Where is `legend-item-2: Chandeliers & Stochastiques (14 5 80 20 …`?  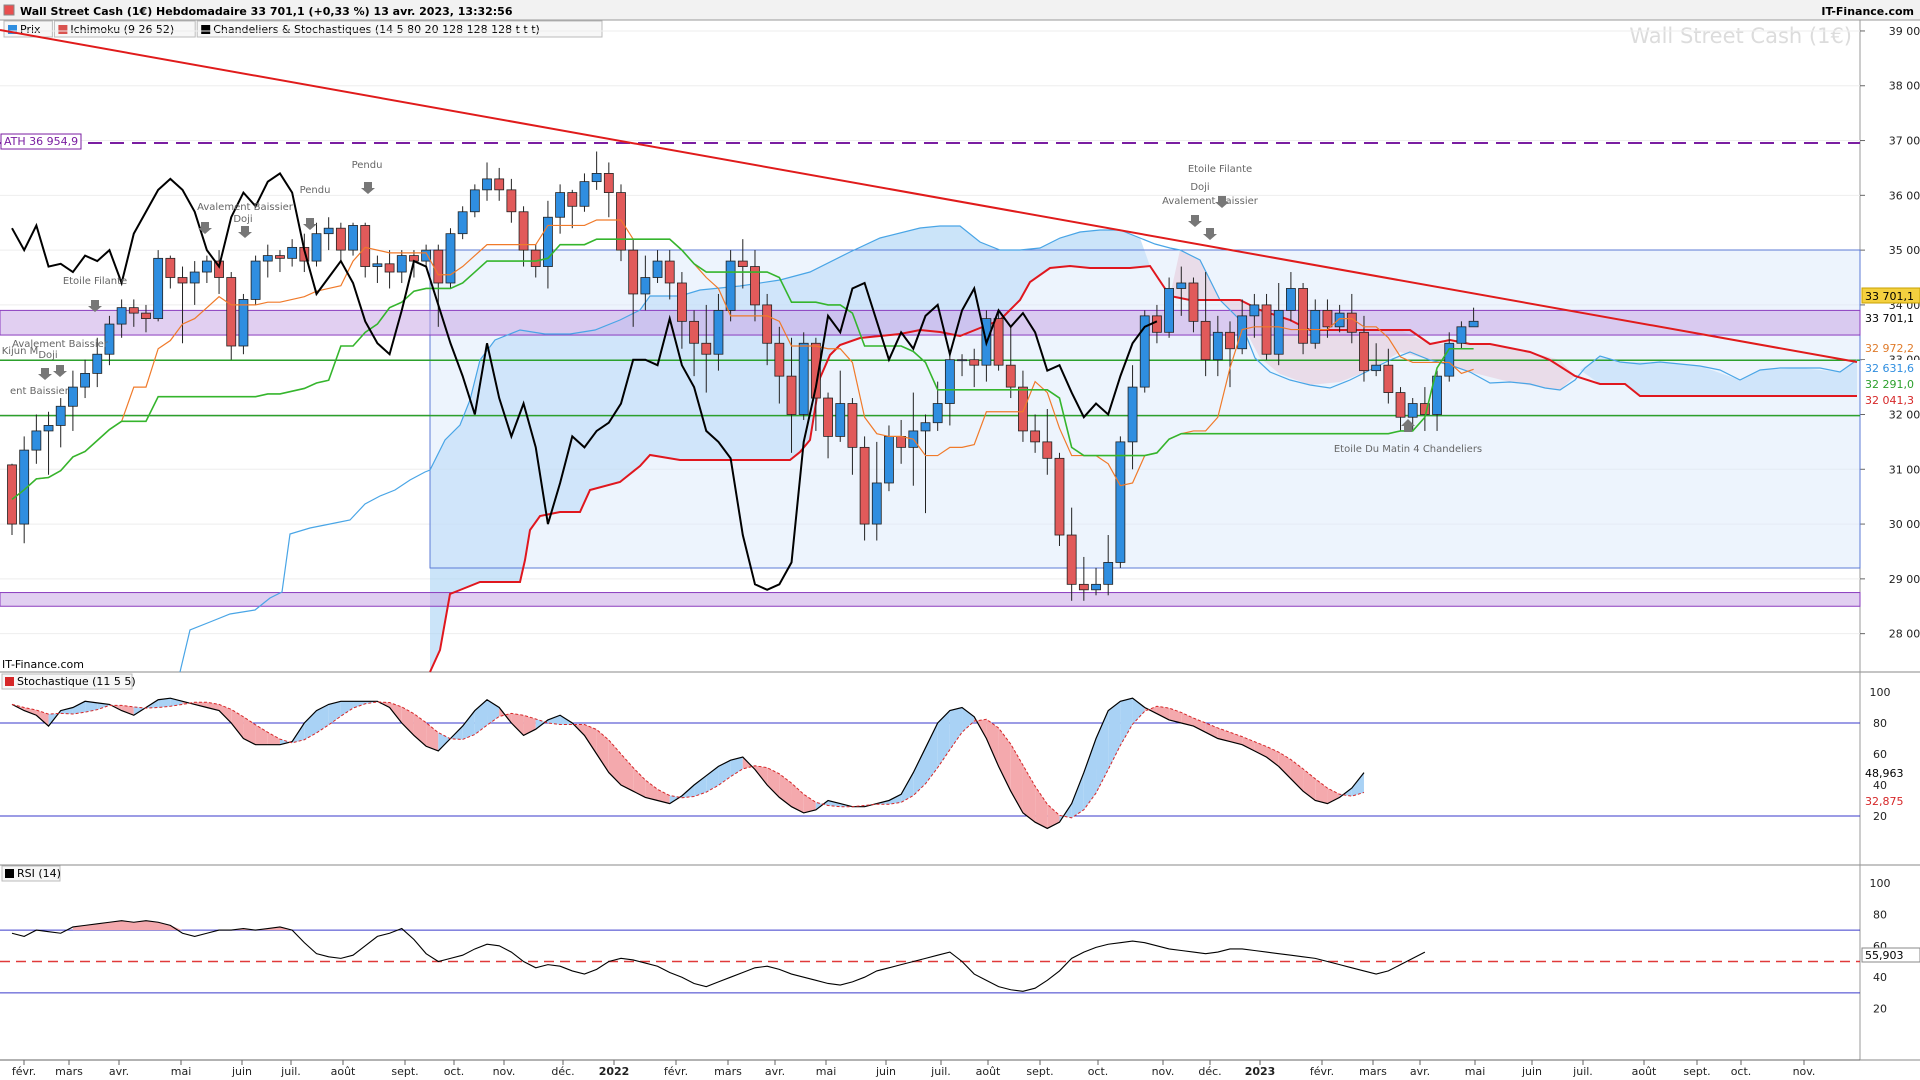
legend-item-2: Chandeliers & Stochastiques (14 5 80 20 … is located at coordinates (399, 29).